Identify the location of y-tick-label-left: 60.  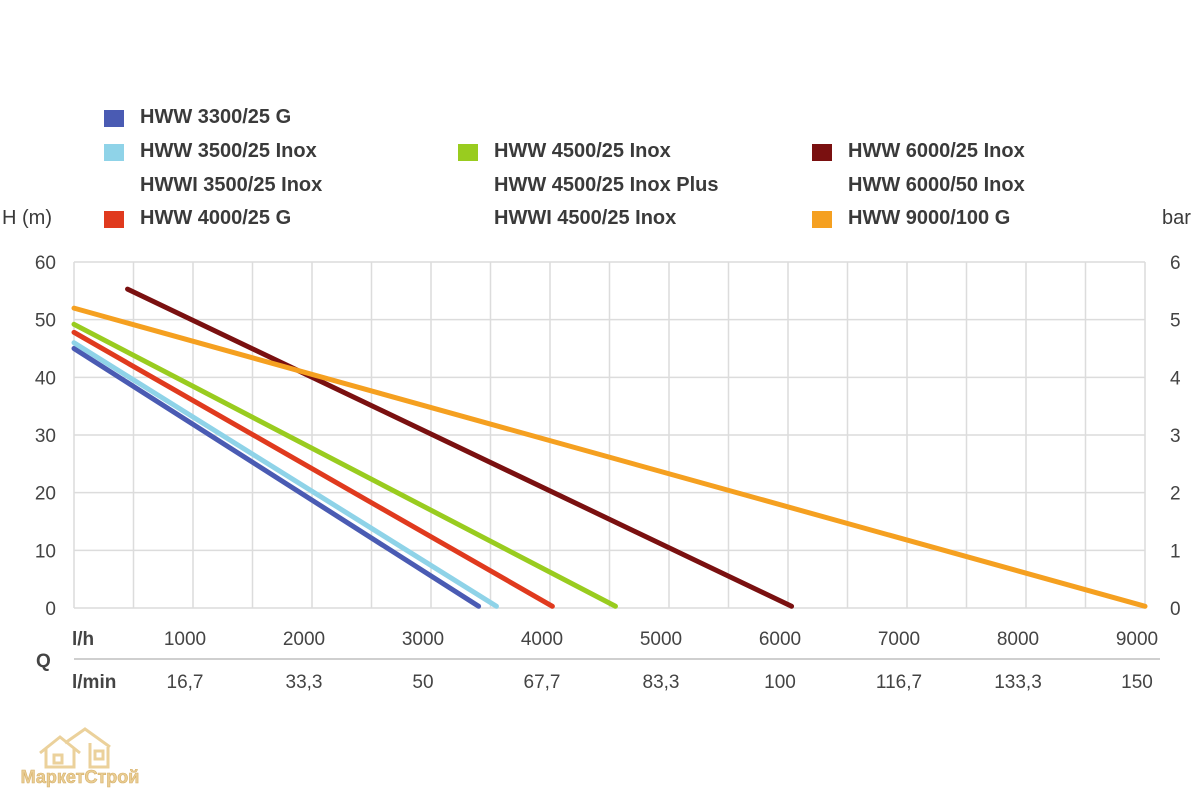
(45, 263).